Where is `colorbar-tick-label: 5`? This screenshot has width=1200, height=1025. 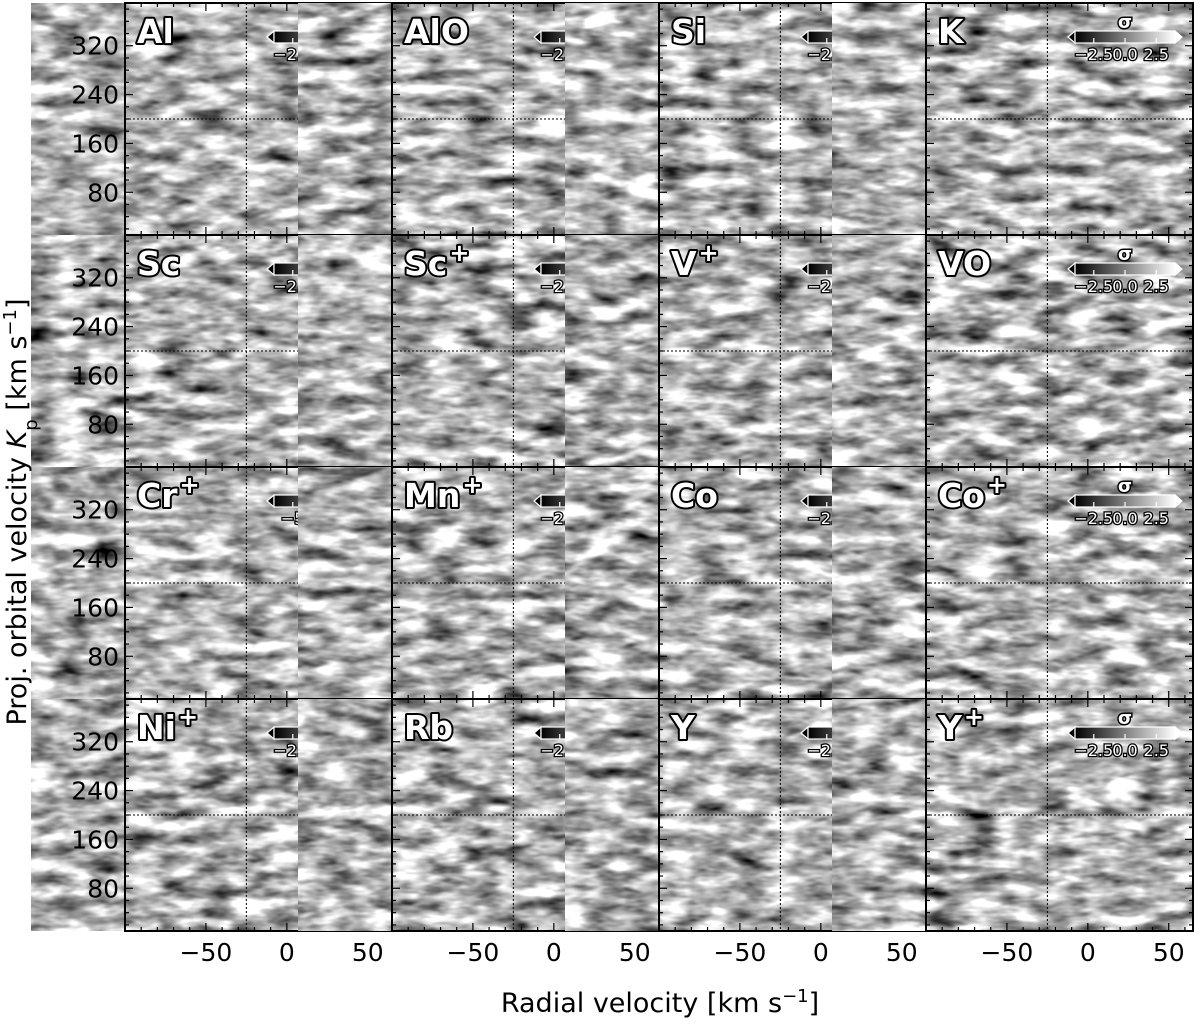
colorbar-tick-label: 5 is located at coordinates (355, 518).